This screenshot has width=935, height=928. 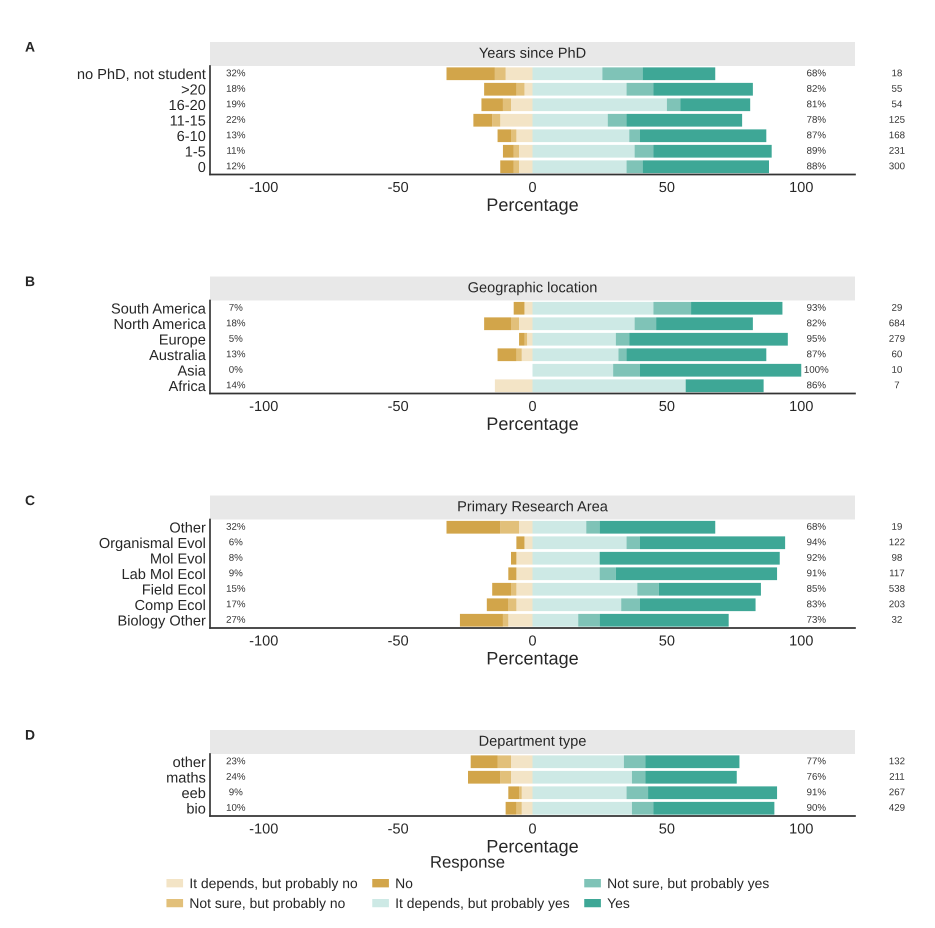 What do you see at coordinates (897, 588) in the screenshot?
I see `text: 538` at bounding box center [897, 588].